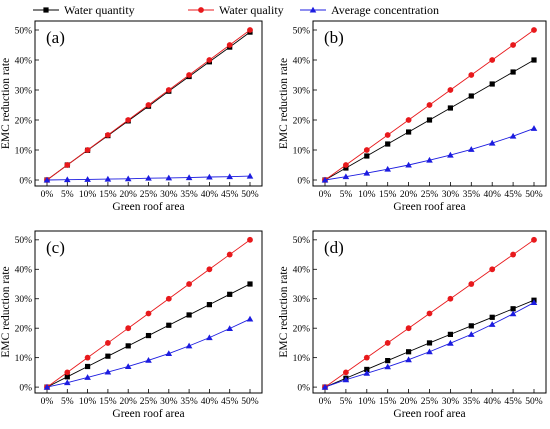  I want to click on x-tick-label: 20%, so click(409, 402).